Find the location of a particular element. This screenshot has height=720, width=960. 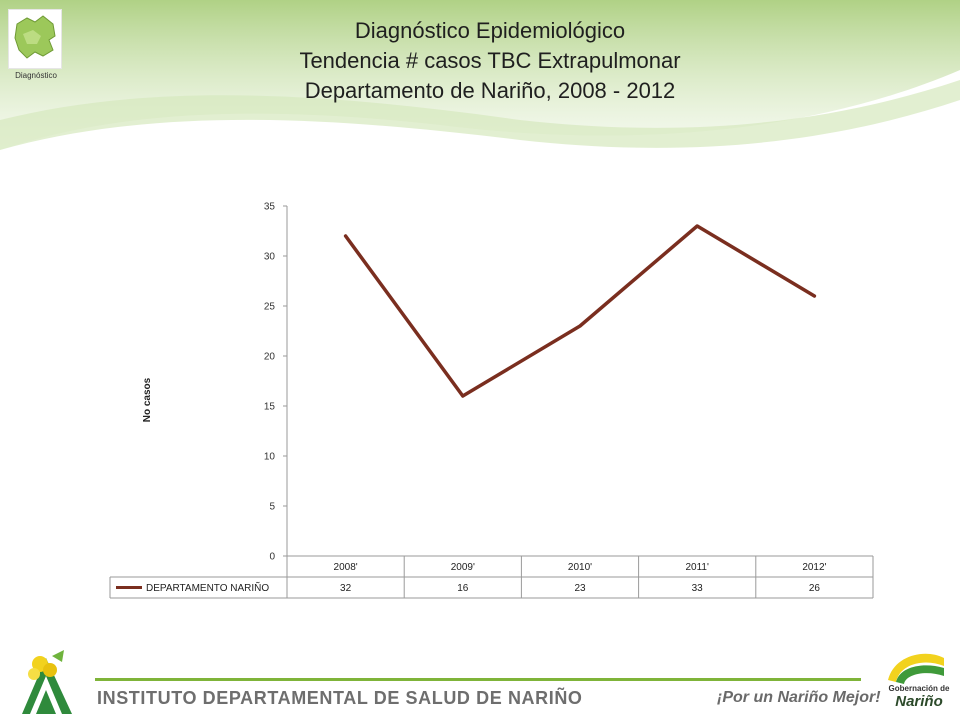

y-tick-label: 10 is located at coordinates (270, 457).